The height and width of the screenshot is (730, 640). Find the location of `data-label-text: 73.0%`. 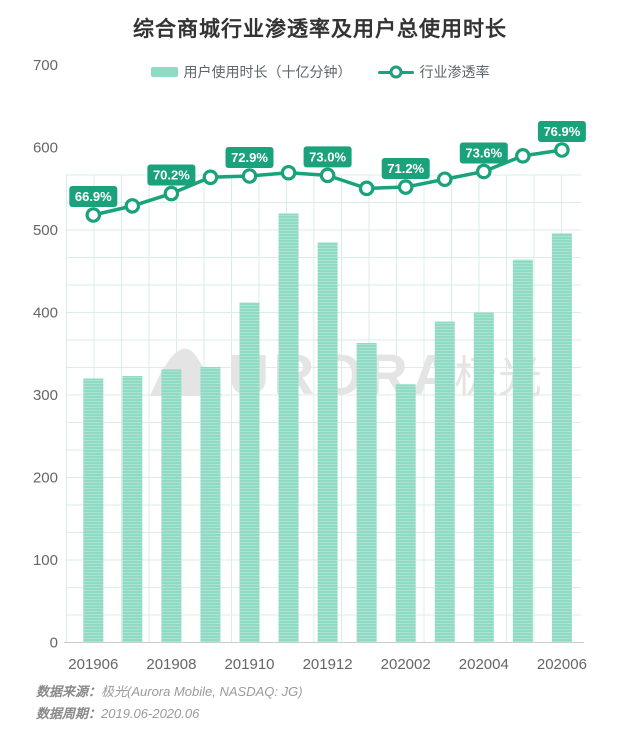

data-label-text: 73.0% is located at coordinates (327, 156).